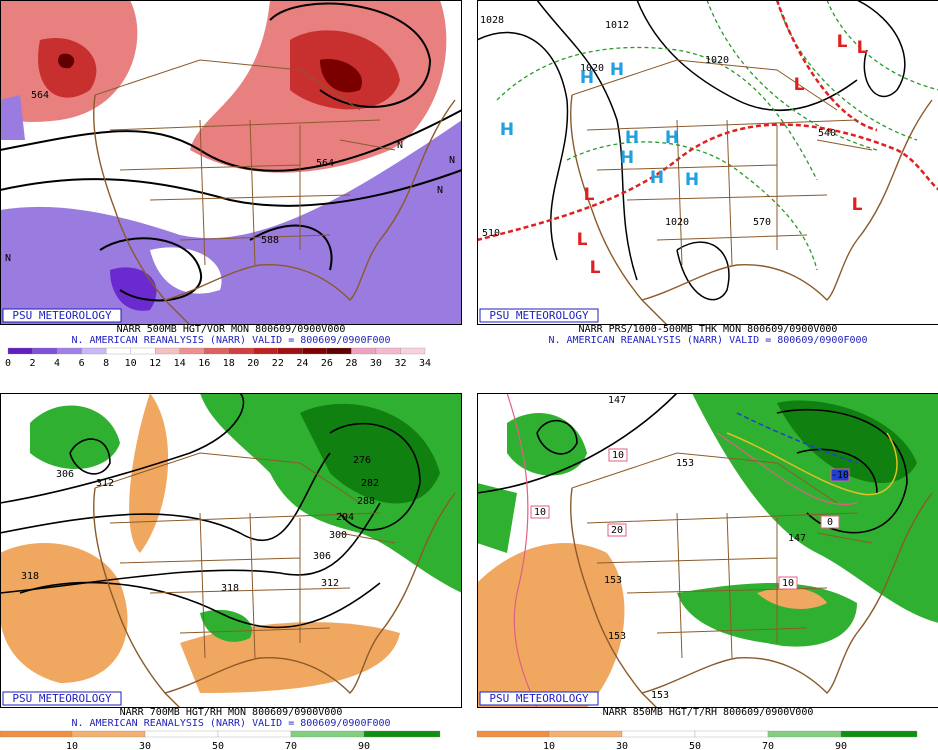 This screenshot has height=750, width=938. I want to click on contour-label: N, so click(400, 145).